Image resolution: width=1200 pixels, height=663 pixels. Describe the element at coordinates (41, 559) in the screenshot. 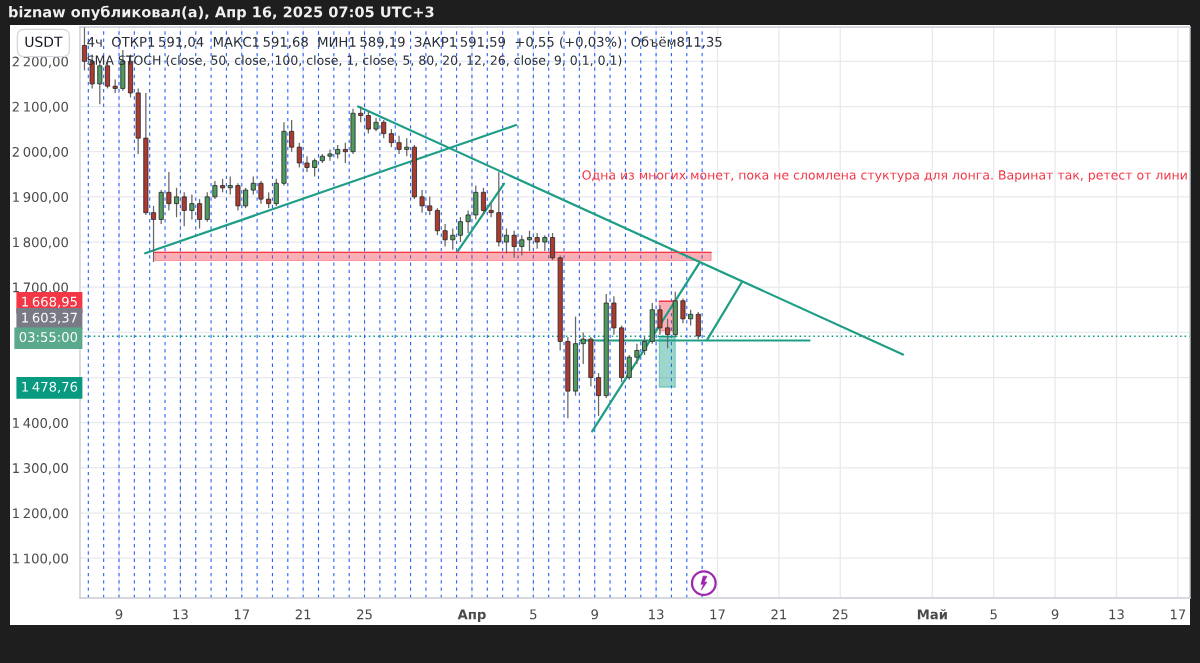

I see `y-tick-label: 1 100,00` at that location.